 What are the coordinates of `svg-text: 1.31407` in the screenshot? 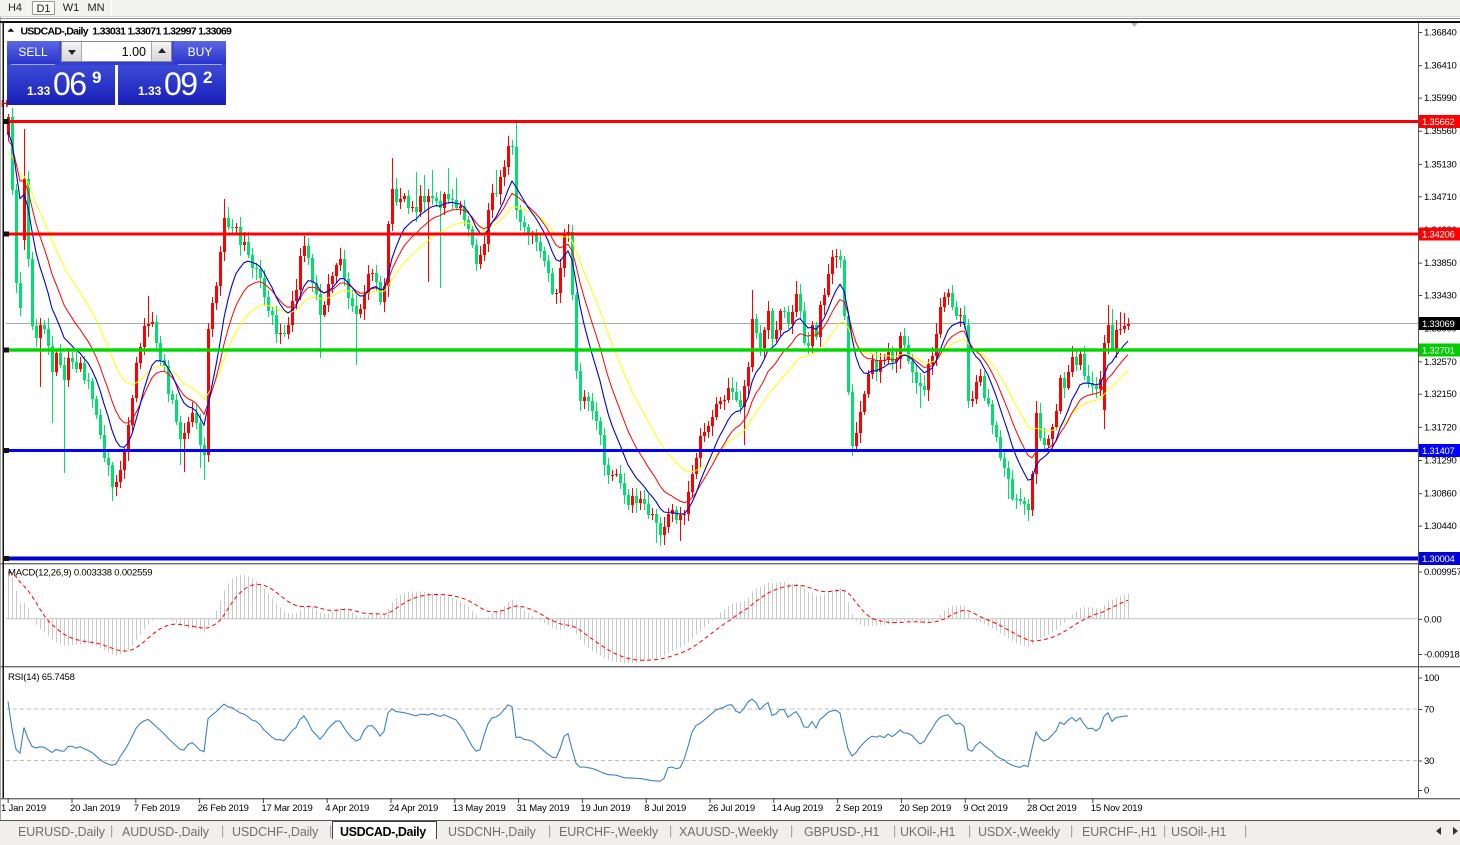 It's located at (1438, 451).